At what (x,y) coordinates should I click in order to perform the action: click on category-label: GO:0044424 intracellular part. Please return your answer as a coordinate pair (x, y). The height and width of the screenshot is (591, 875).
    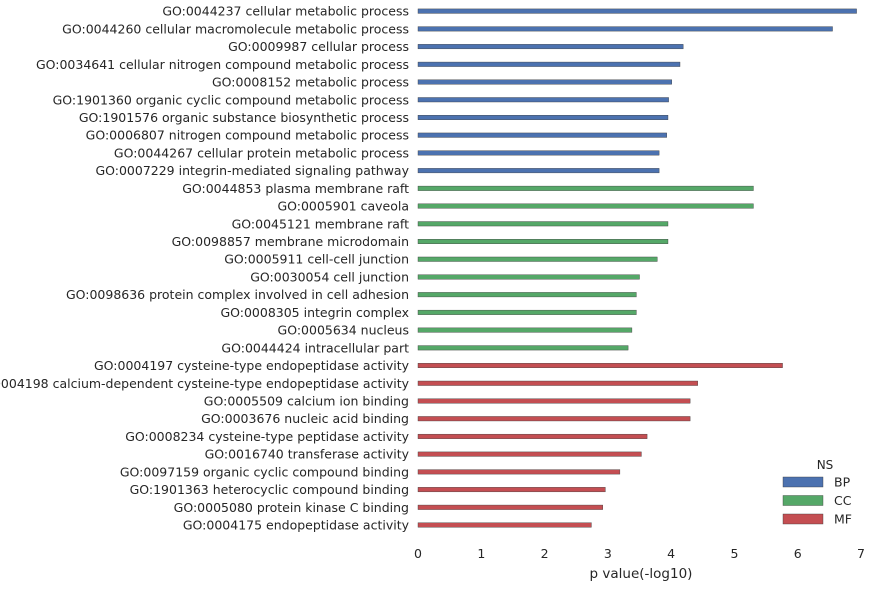
    Looking at the image, I should click on (315, 347).